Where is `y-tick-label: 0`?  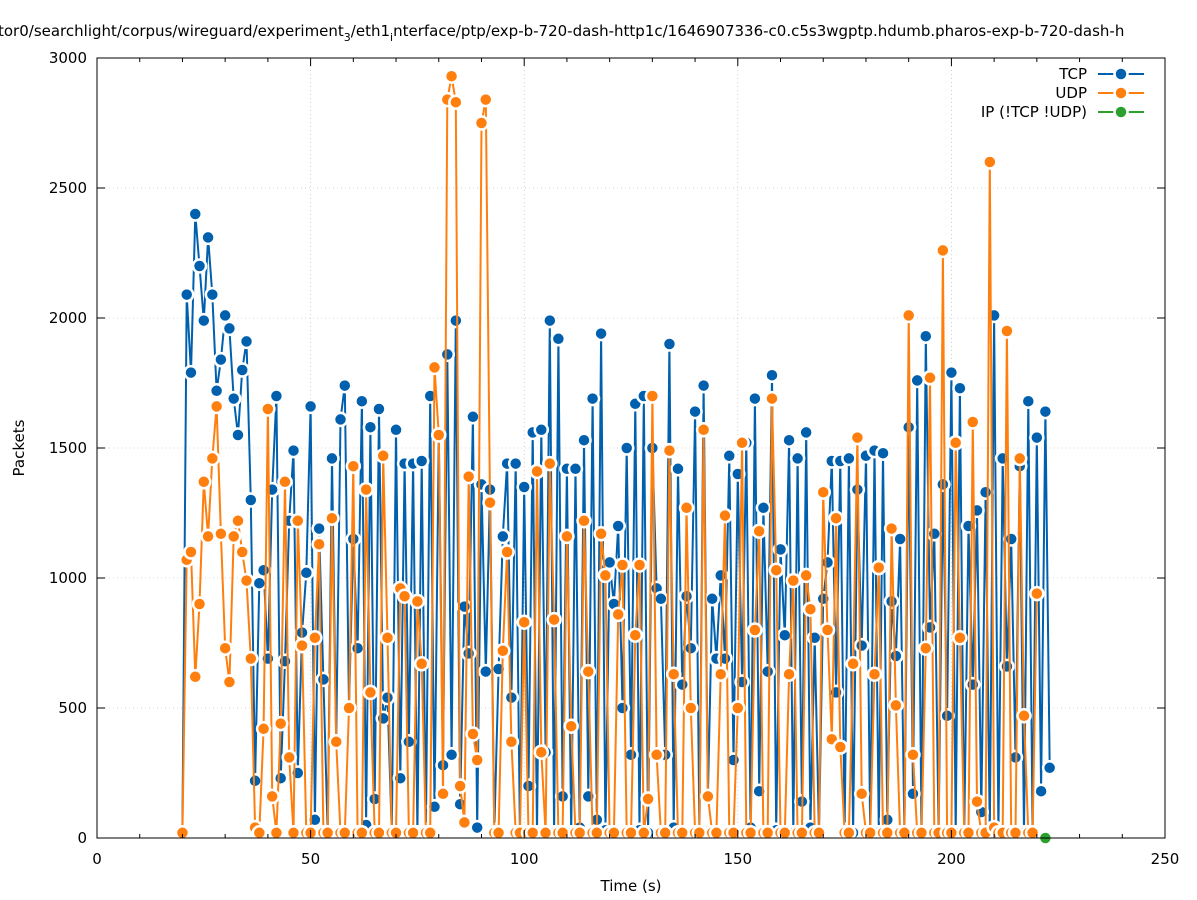 y-tick-label: 0 is located at coordinates (82, 838).